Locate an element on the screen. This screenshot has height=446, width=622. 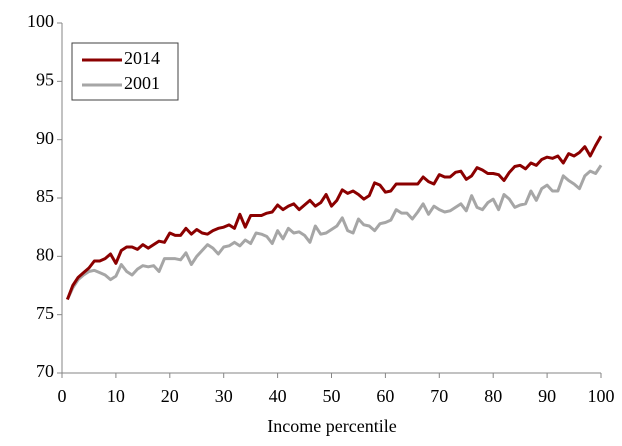
x-tick-label: 100 is located at coordinates (601, 396).